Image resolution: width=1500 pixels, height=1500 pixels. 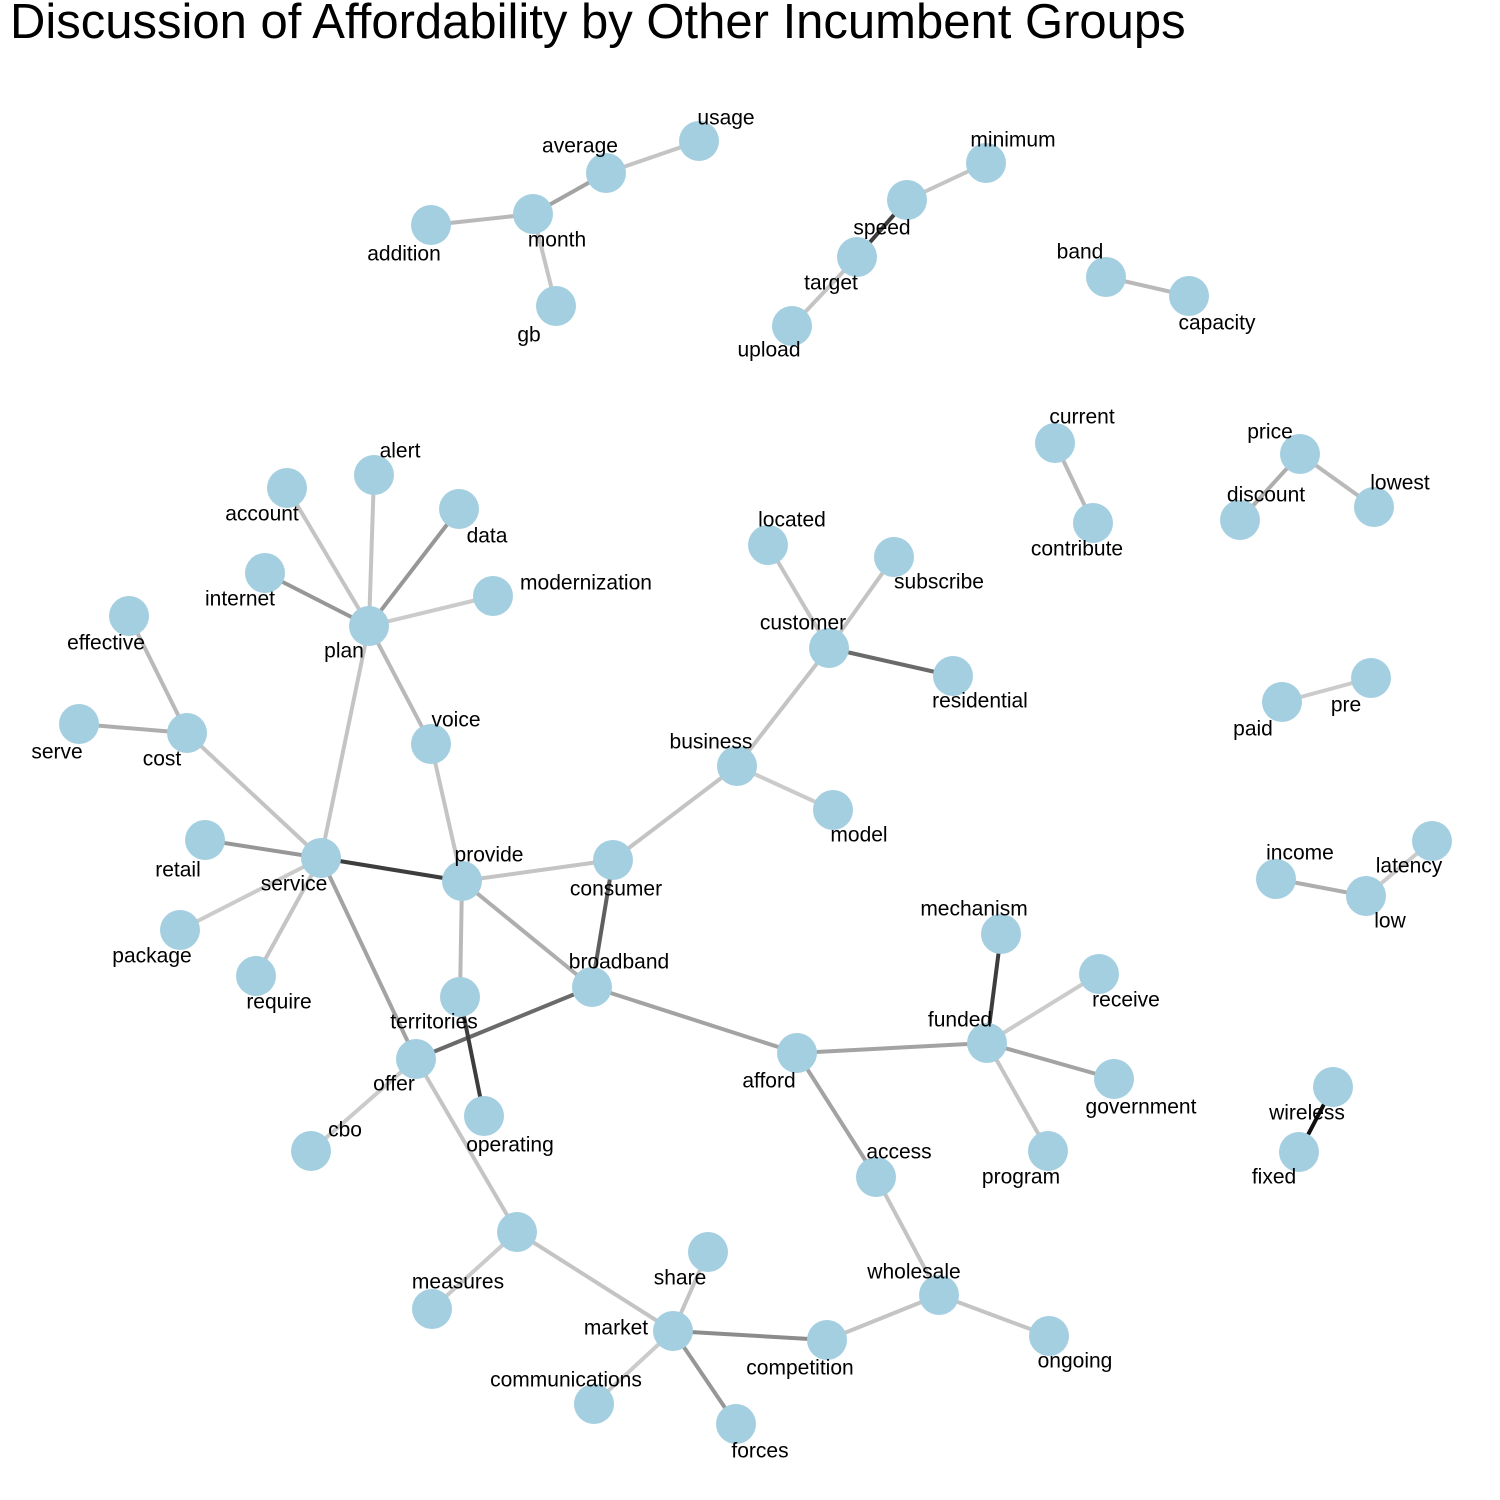 What do you see at coordinates (736, 1424) in the screenshot?
I see `node-forces` at bounding box center [736, 1424].